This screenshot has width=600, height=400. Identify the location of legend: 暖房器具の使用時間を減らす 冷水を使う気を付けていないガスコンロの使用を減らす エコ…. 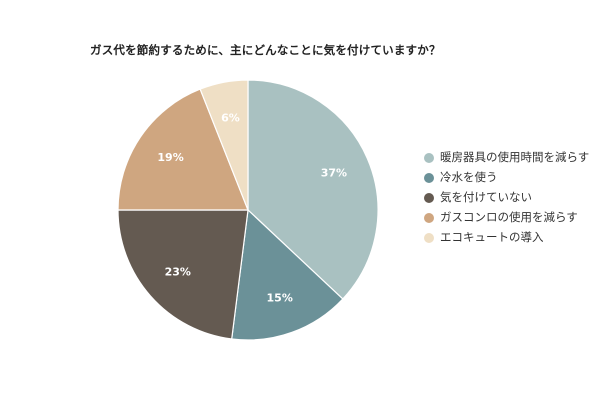
(510, 200).